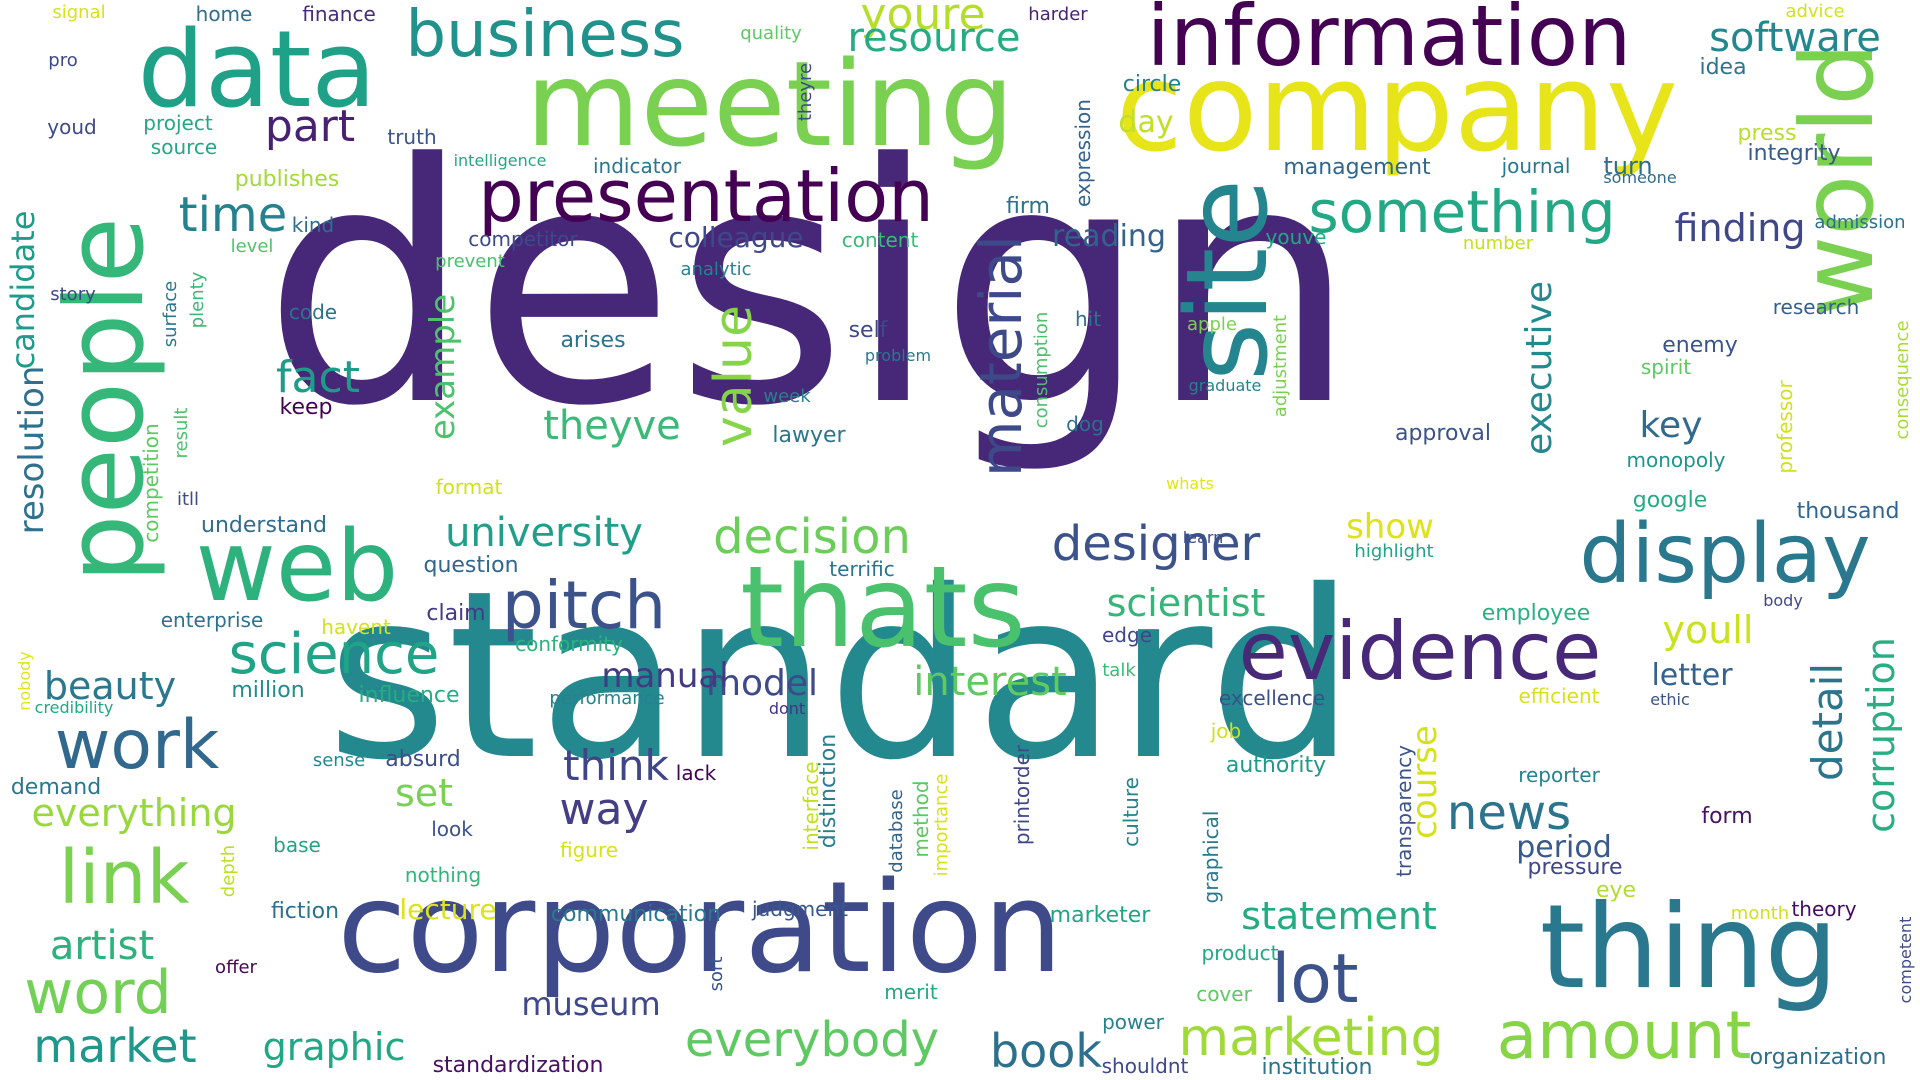 The width and height of the screenshot is (1920, 1080). What do you see at coordinates (1028, 206) in the screenshot?
I see `word-firm: firm` at bounding box center [1028, 206].